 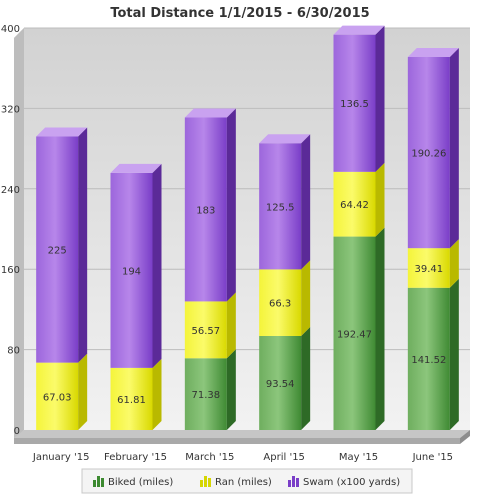 I want to click on data-label-ran: 39.41, so click(x=429, y=269).